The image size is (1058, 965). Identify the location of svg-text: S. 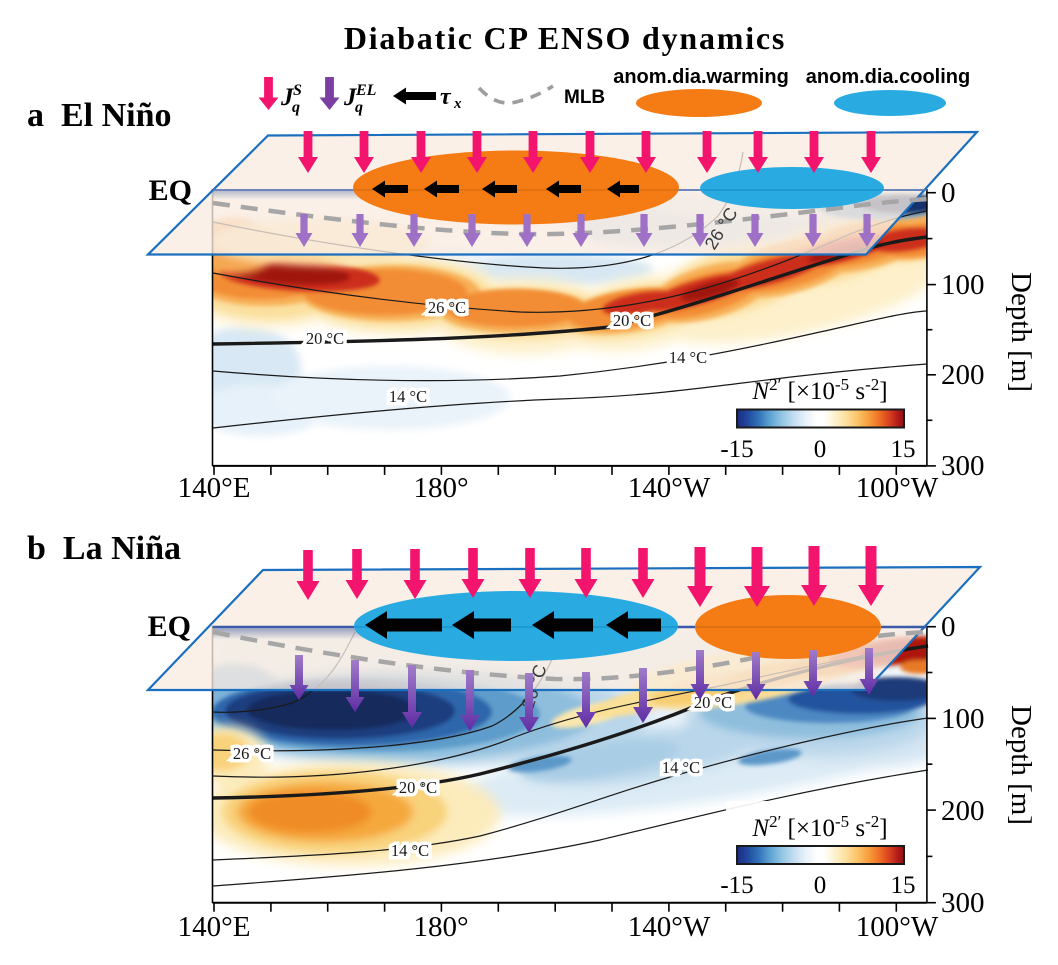
(297, 90).